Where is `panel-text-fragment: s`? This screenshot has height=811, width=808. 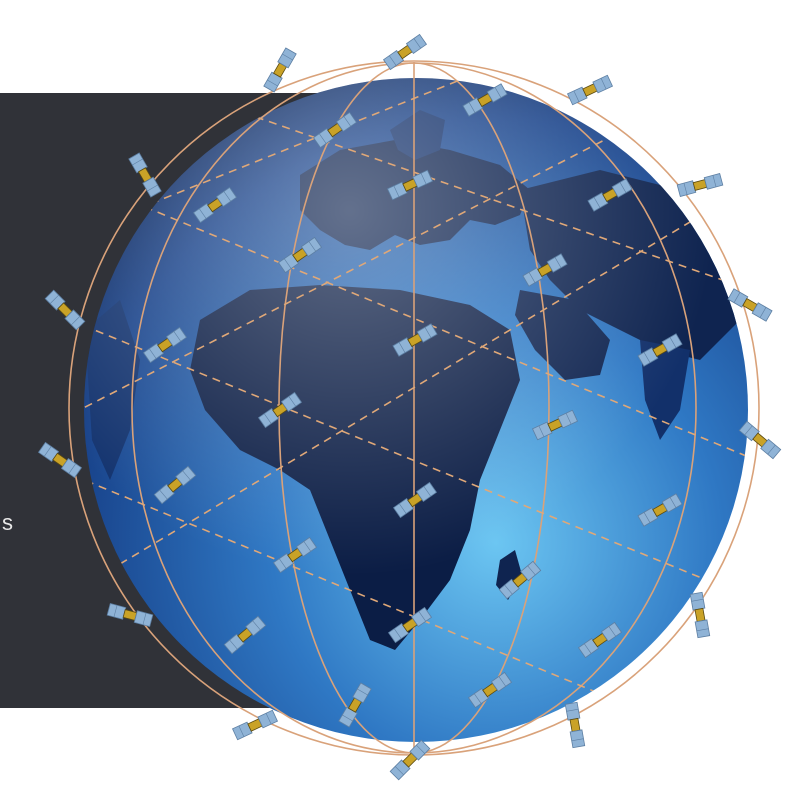
panel-text-fragment: s is located at coordinates (7, 522).